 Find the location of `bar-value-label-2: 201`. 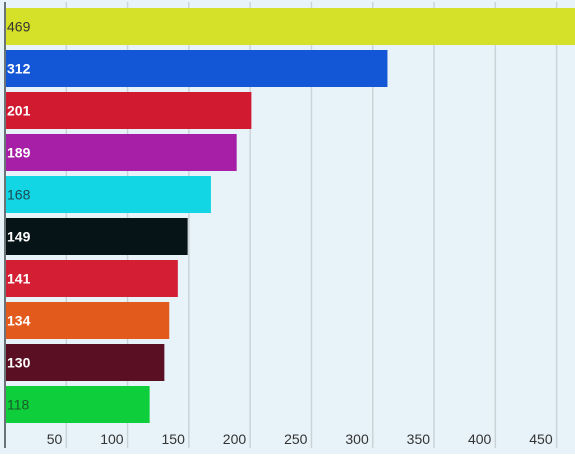

bar-value-label-2: 201 is located at coordinates (19, 111).